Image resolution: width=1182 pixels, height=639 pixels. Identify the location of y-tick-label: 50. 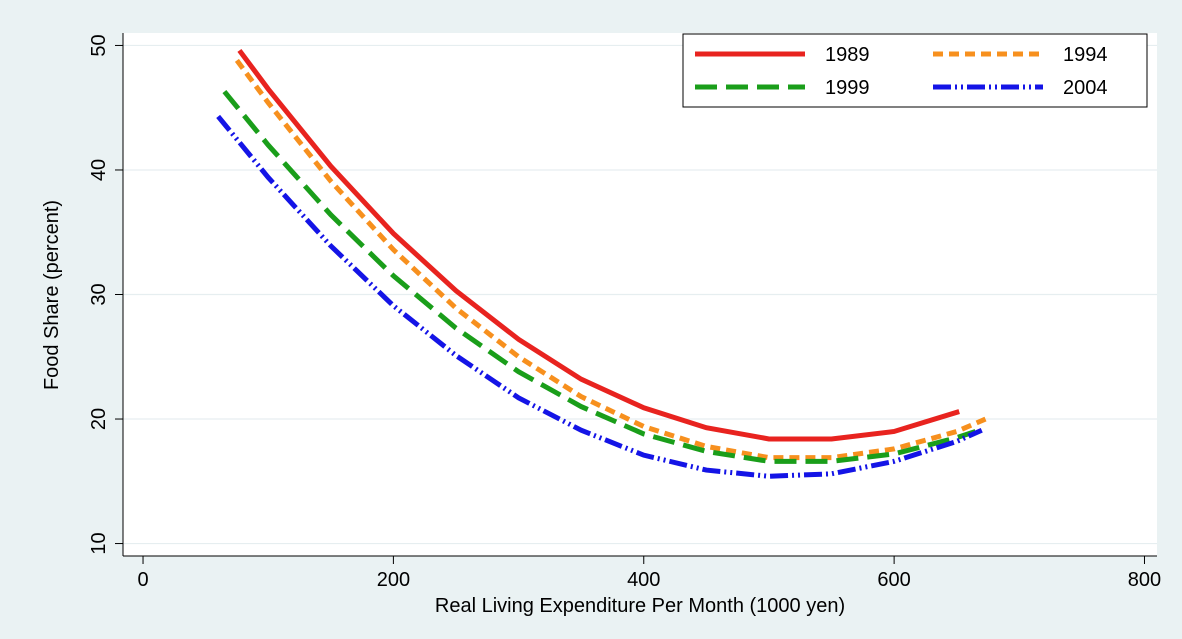
(99, 45).